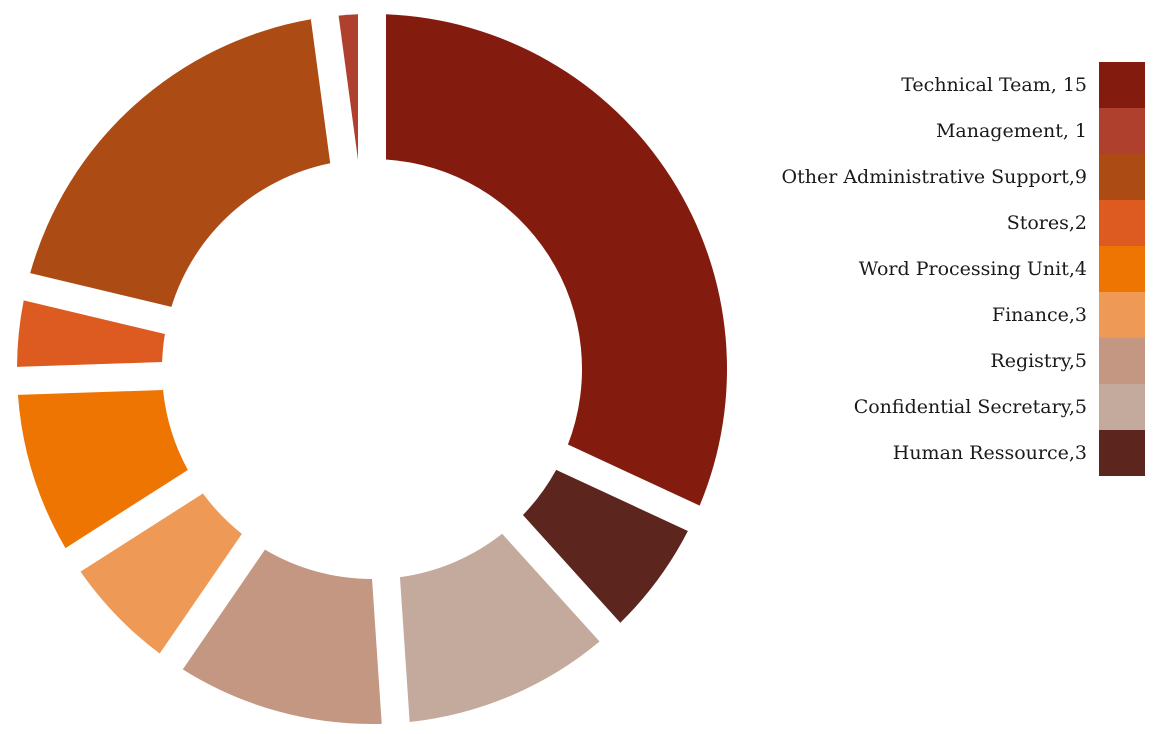  Describe the element at coordinates (994, 85) in the screenshot. I see `legend-label: Technical Team, 15` at that location.